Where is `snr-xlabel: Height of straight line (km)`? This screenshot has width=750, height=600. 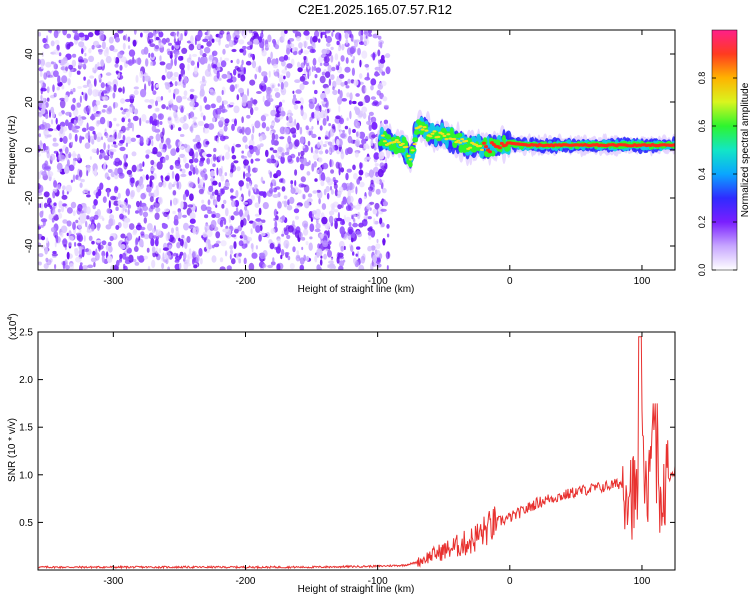 snr-xlabel: Height of straight line (km) is located at coordinates (356, 589).